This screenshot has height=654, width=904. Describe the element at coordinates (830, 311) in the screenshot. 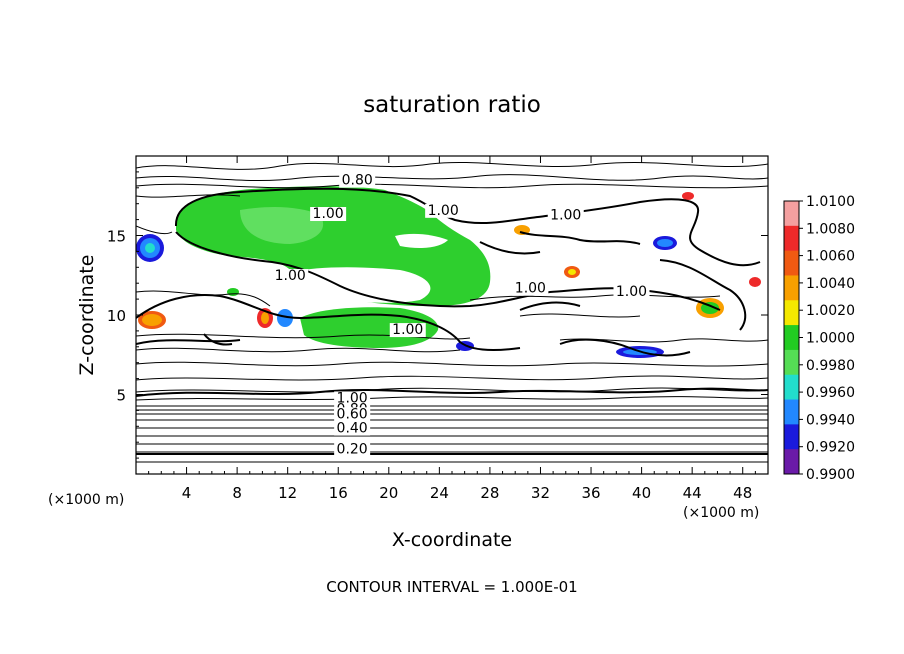

I see `colorbar-label: 1.0020` at that location.